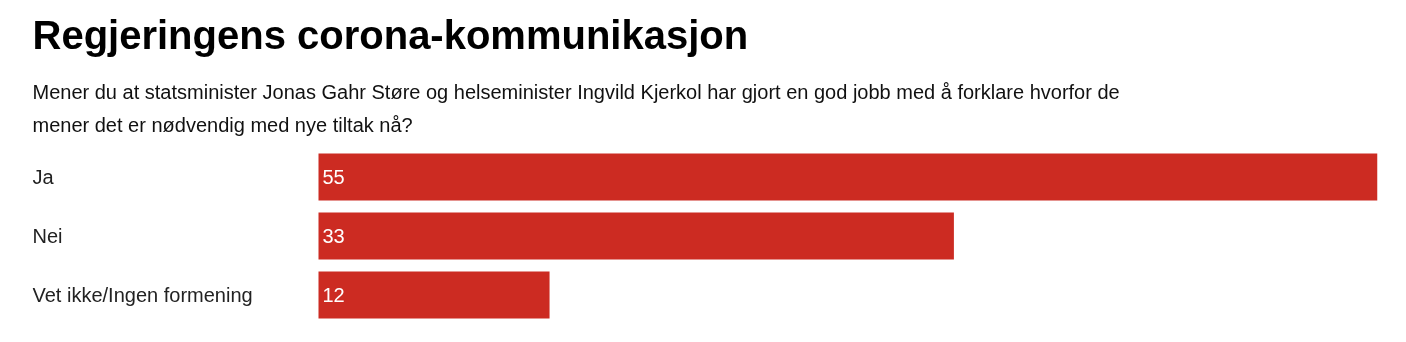 This screenshot has width=1406, height=342. What do you see at coordinates (43, 177) in the screenshot?
I see `y-tick-label: Ja` at bounding box center [43, 177].